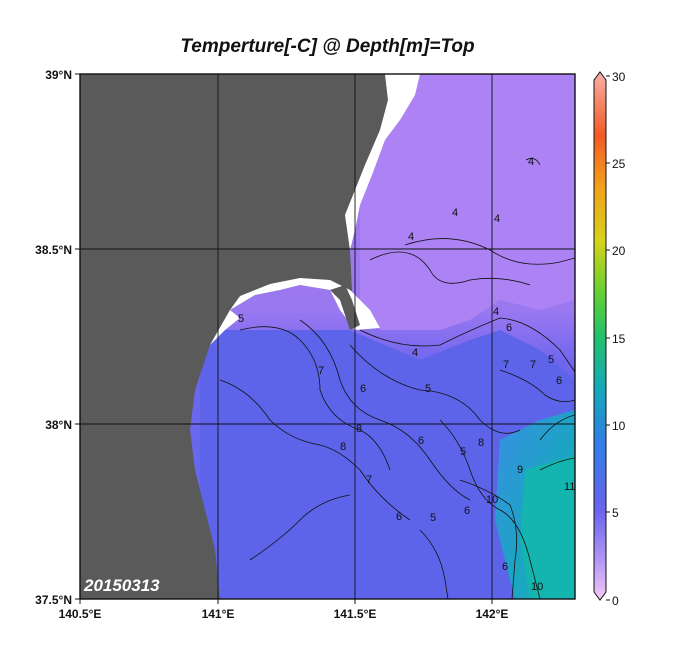  Describe the element at coordinates (615, 513) in the screenshot. I see `colorbar-tick-label: 5` at that location.